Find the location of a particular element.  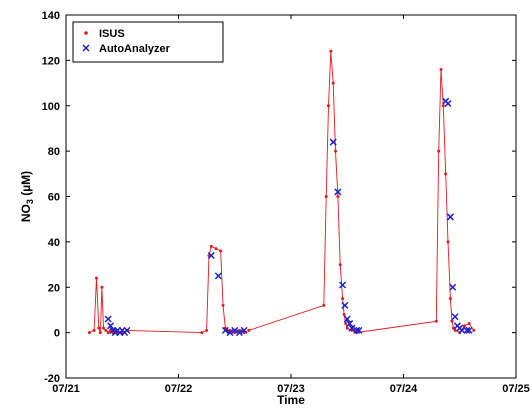

y-axis-title-main: NO is located at coordinates (26, 213).